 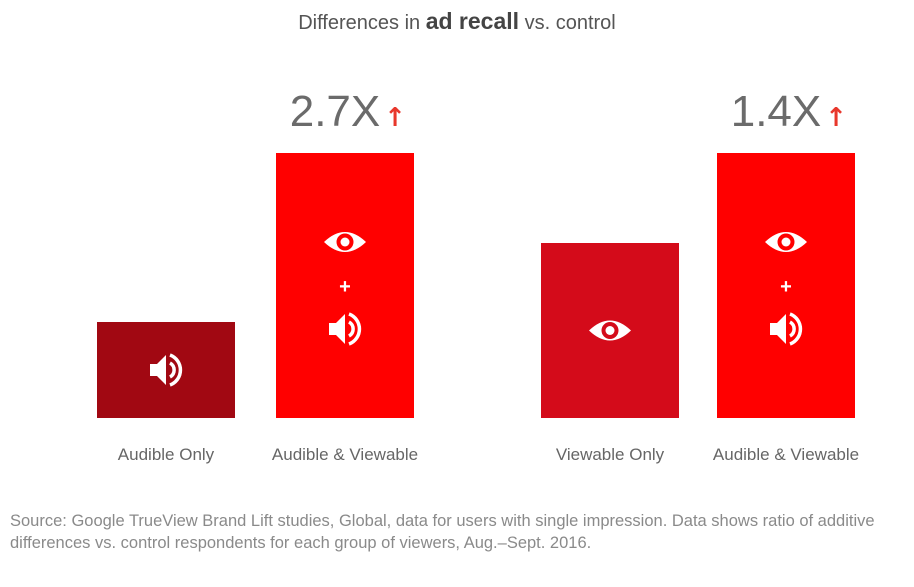 I want to click on title-suffix: vs. control, so click(x=570, y=23).